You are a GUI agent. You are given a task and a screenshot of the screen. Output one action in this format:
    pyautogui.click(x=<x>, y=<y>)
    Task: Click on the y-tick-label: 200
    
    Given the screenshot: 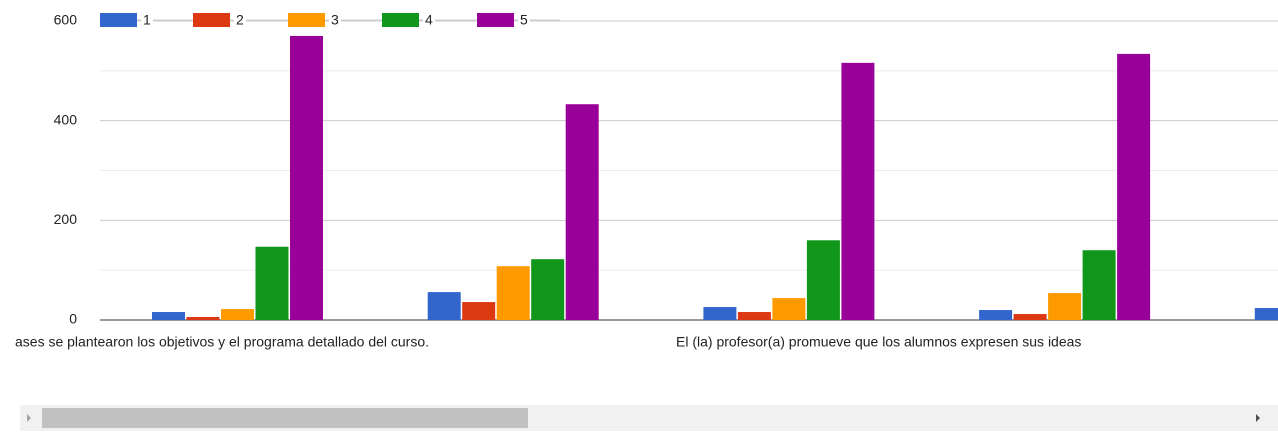 What is the action you would take?
    pyautogui.click(x=66, y=219)
    